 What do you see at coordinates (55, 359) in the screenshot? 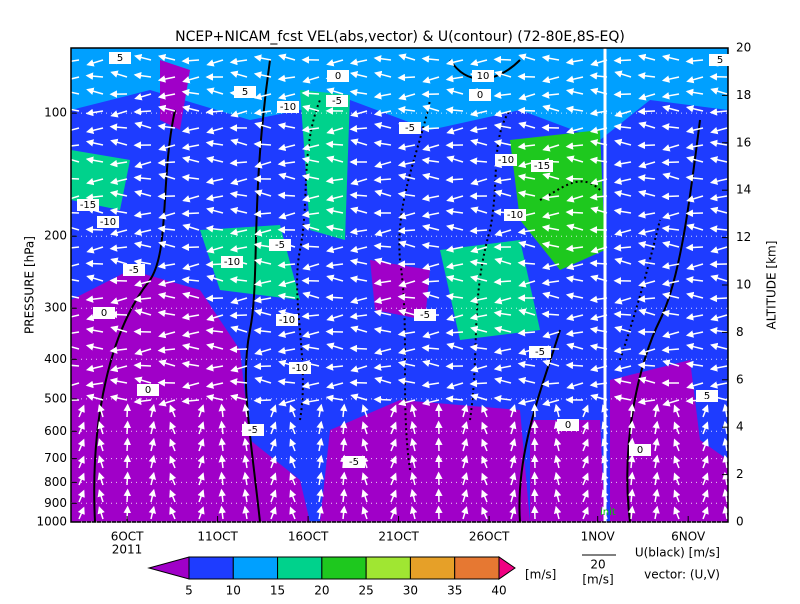
I see `y-tick-label: 400` at bounding box center [55, 359].